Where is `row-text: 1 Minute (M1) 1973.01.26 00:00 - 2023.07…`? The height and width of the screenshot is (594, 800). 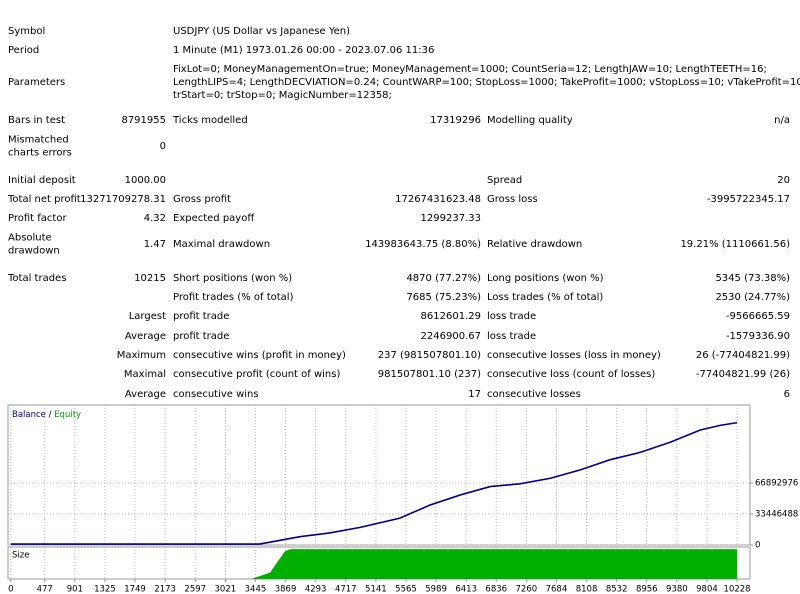
row-text: 1 Minute (M1) 1973.01.26 00:00 - 2023.07… is located at coordinates (303, 50).